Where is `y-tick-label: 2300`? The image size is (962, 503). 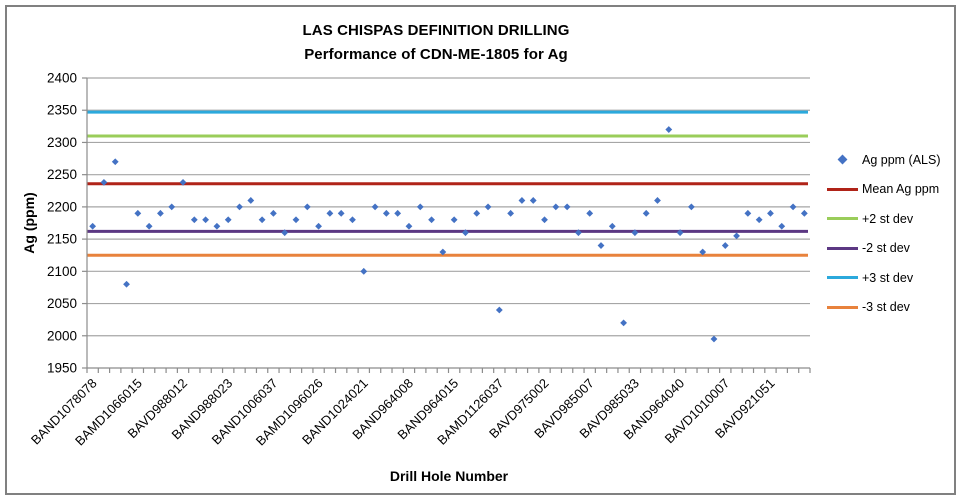
y-tick-label: 2300 is located at coordinates (62, 142).